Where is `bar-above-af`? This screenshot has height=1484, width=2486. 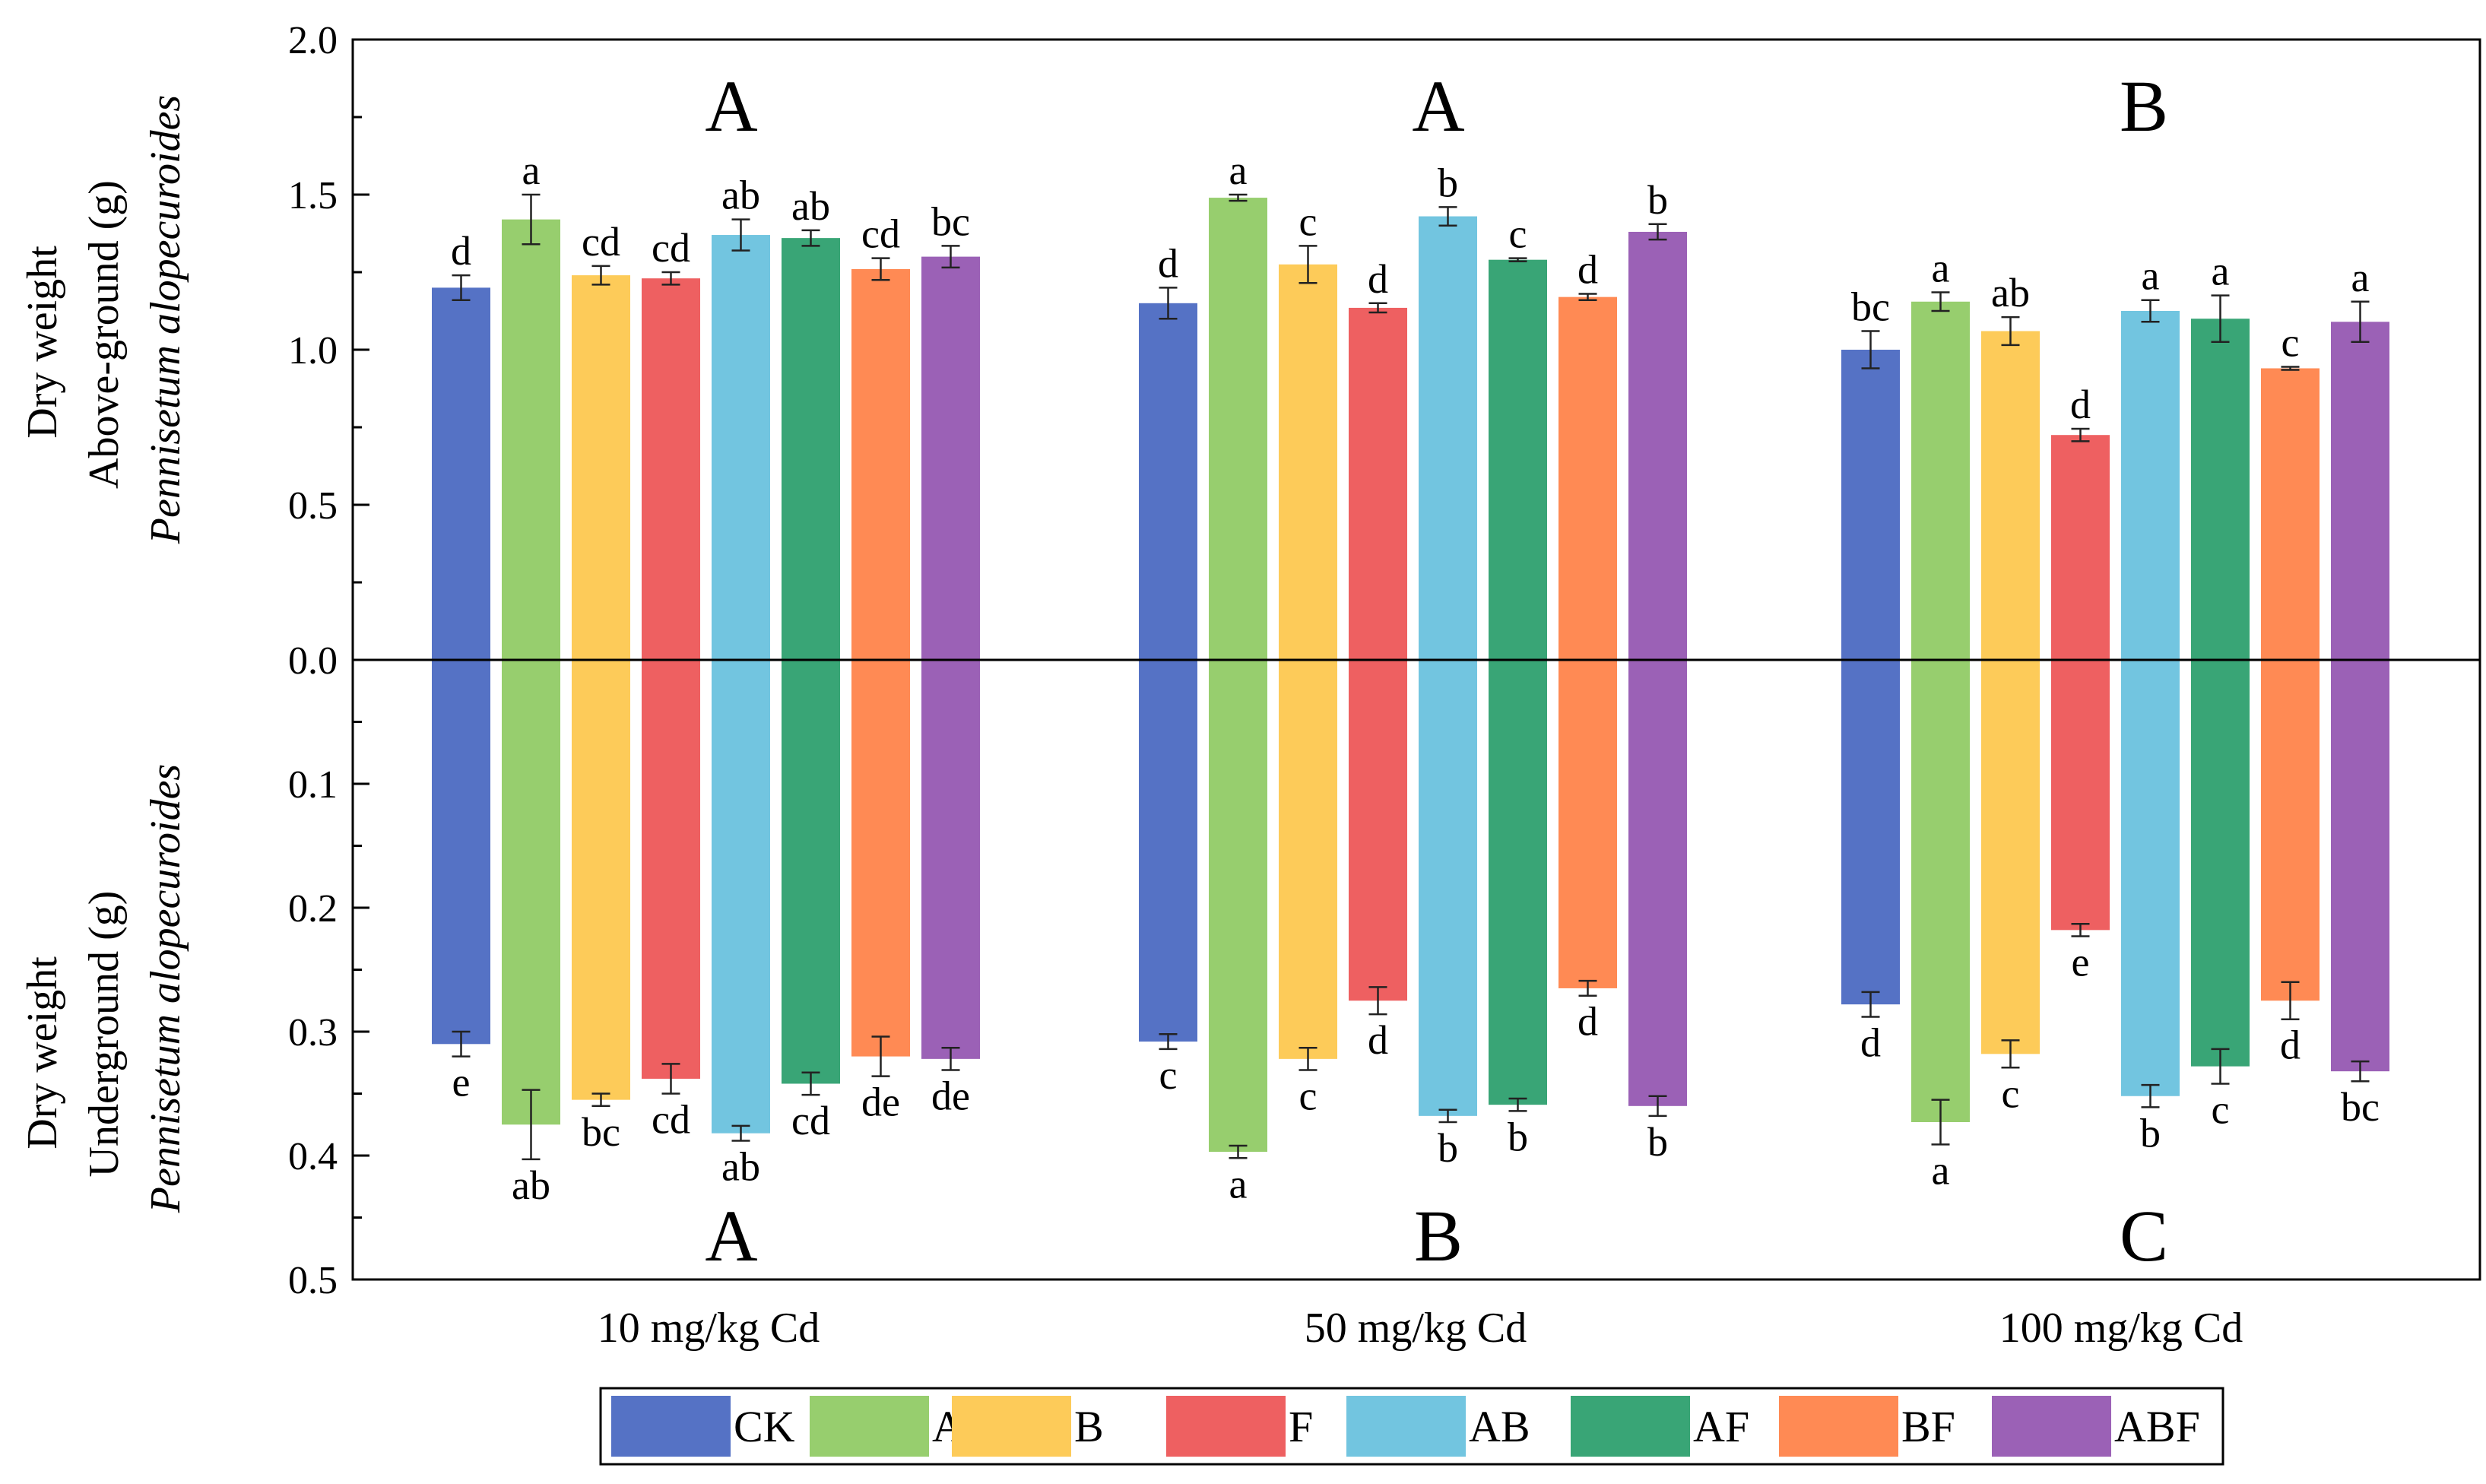 bar-above-af is located at coordinates (1518, 459).